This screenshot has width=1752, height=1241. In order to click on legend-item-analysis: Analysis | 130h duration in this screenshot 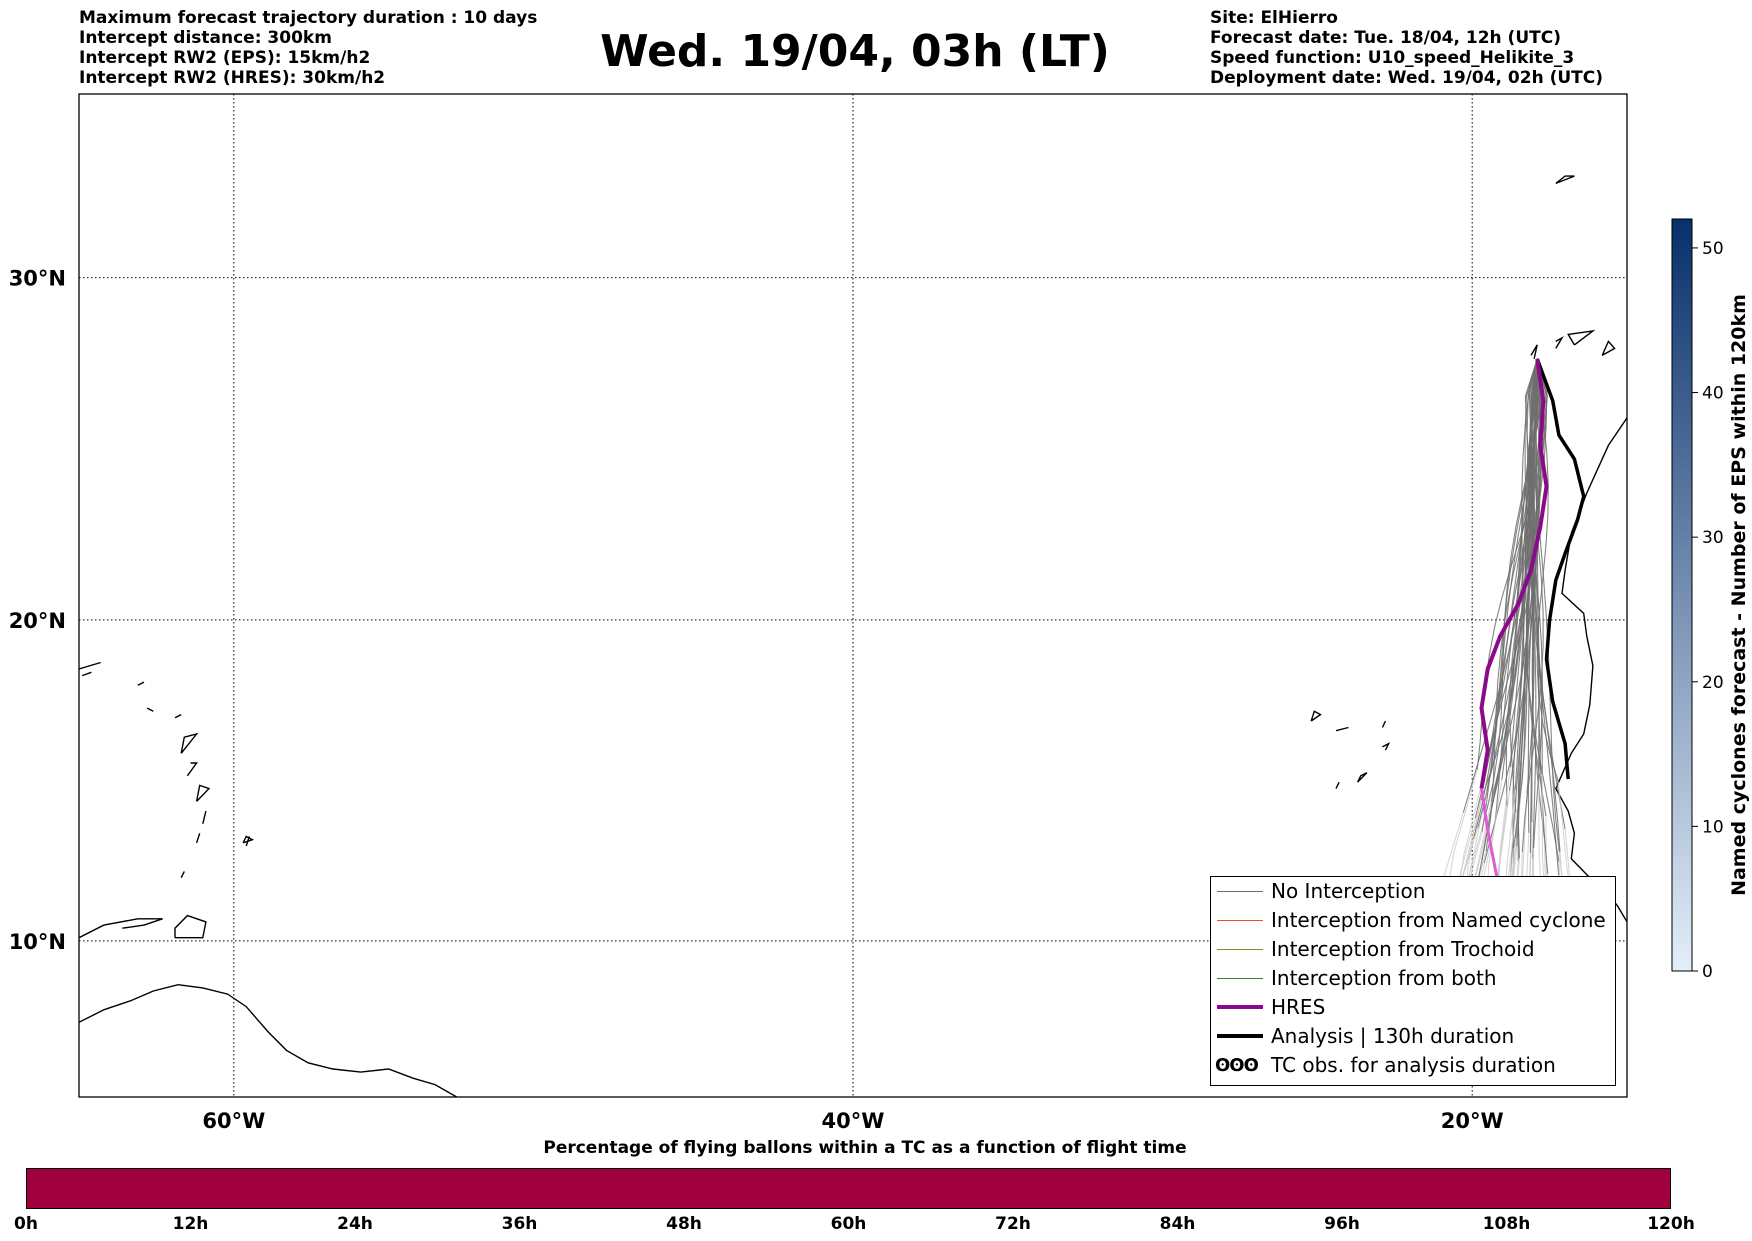, I will do `click(1413, 1036)`.